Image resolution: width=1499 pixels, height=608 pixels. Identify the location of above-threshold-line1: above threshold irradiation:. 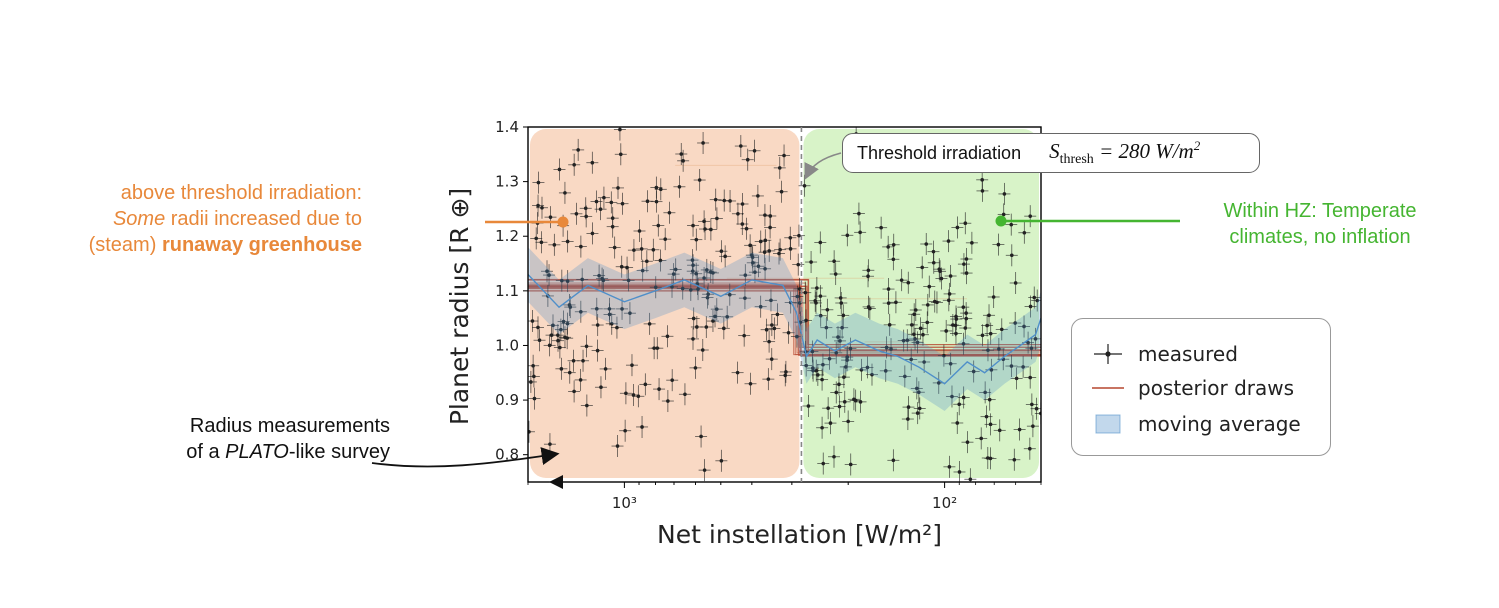
(241, 193).